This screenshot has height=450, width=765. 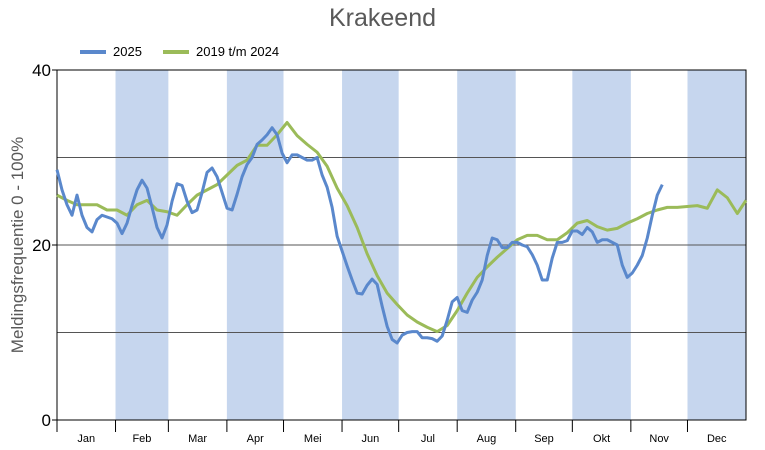 What do you see at coordinates (111, 51) in the screenshot?
I see `legend-item-2025: 2025` at bounding box center [111, 51].